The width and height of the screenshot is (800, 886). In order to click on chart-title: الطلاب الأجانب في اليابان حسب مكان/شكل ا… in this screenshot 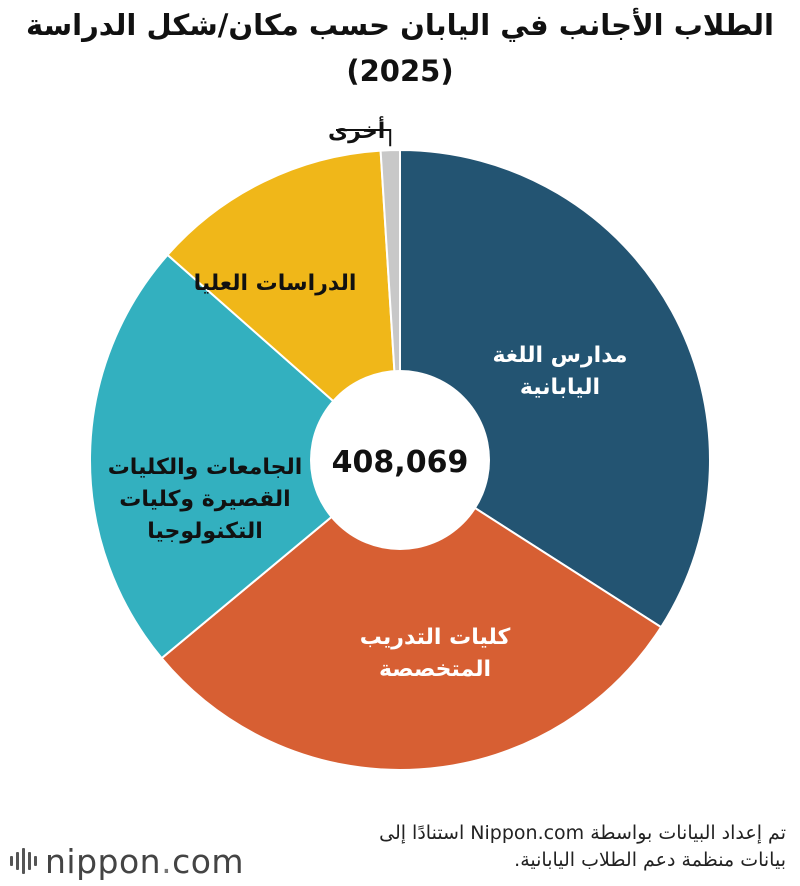, I will do `click(400, 48)`.